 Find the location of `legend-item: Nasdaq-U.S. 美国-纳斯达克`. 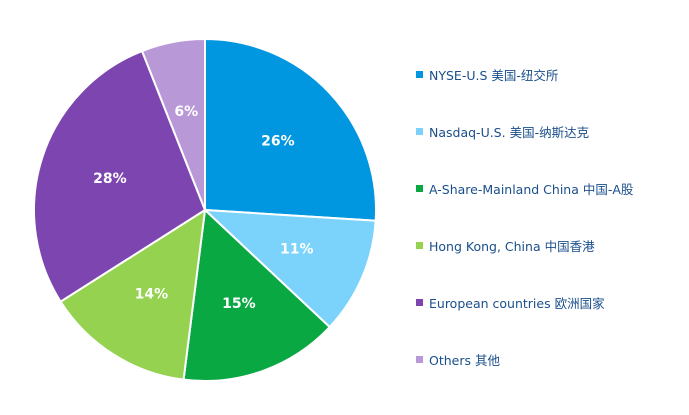

legend-item: Nasdaq-U.S. 美国-纳斯达克 is located at coordinates (524, 131).